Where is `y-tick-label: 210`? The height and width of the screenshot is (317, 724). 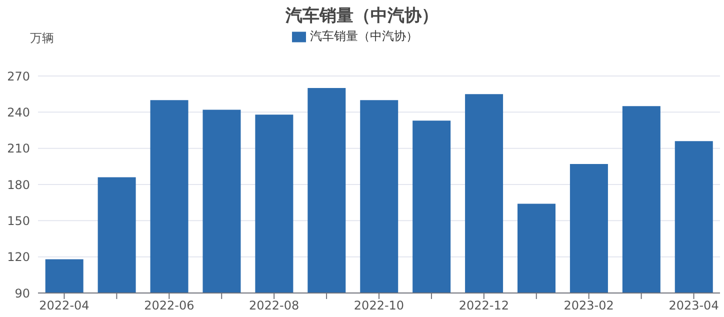
y-tick-label: 210 is located at coordinates (18, 149).